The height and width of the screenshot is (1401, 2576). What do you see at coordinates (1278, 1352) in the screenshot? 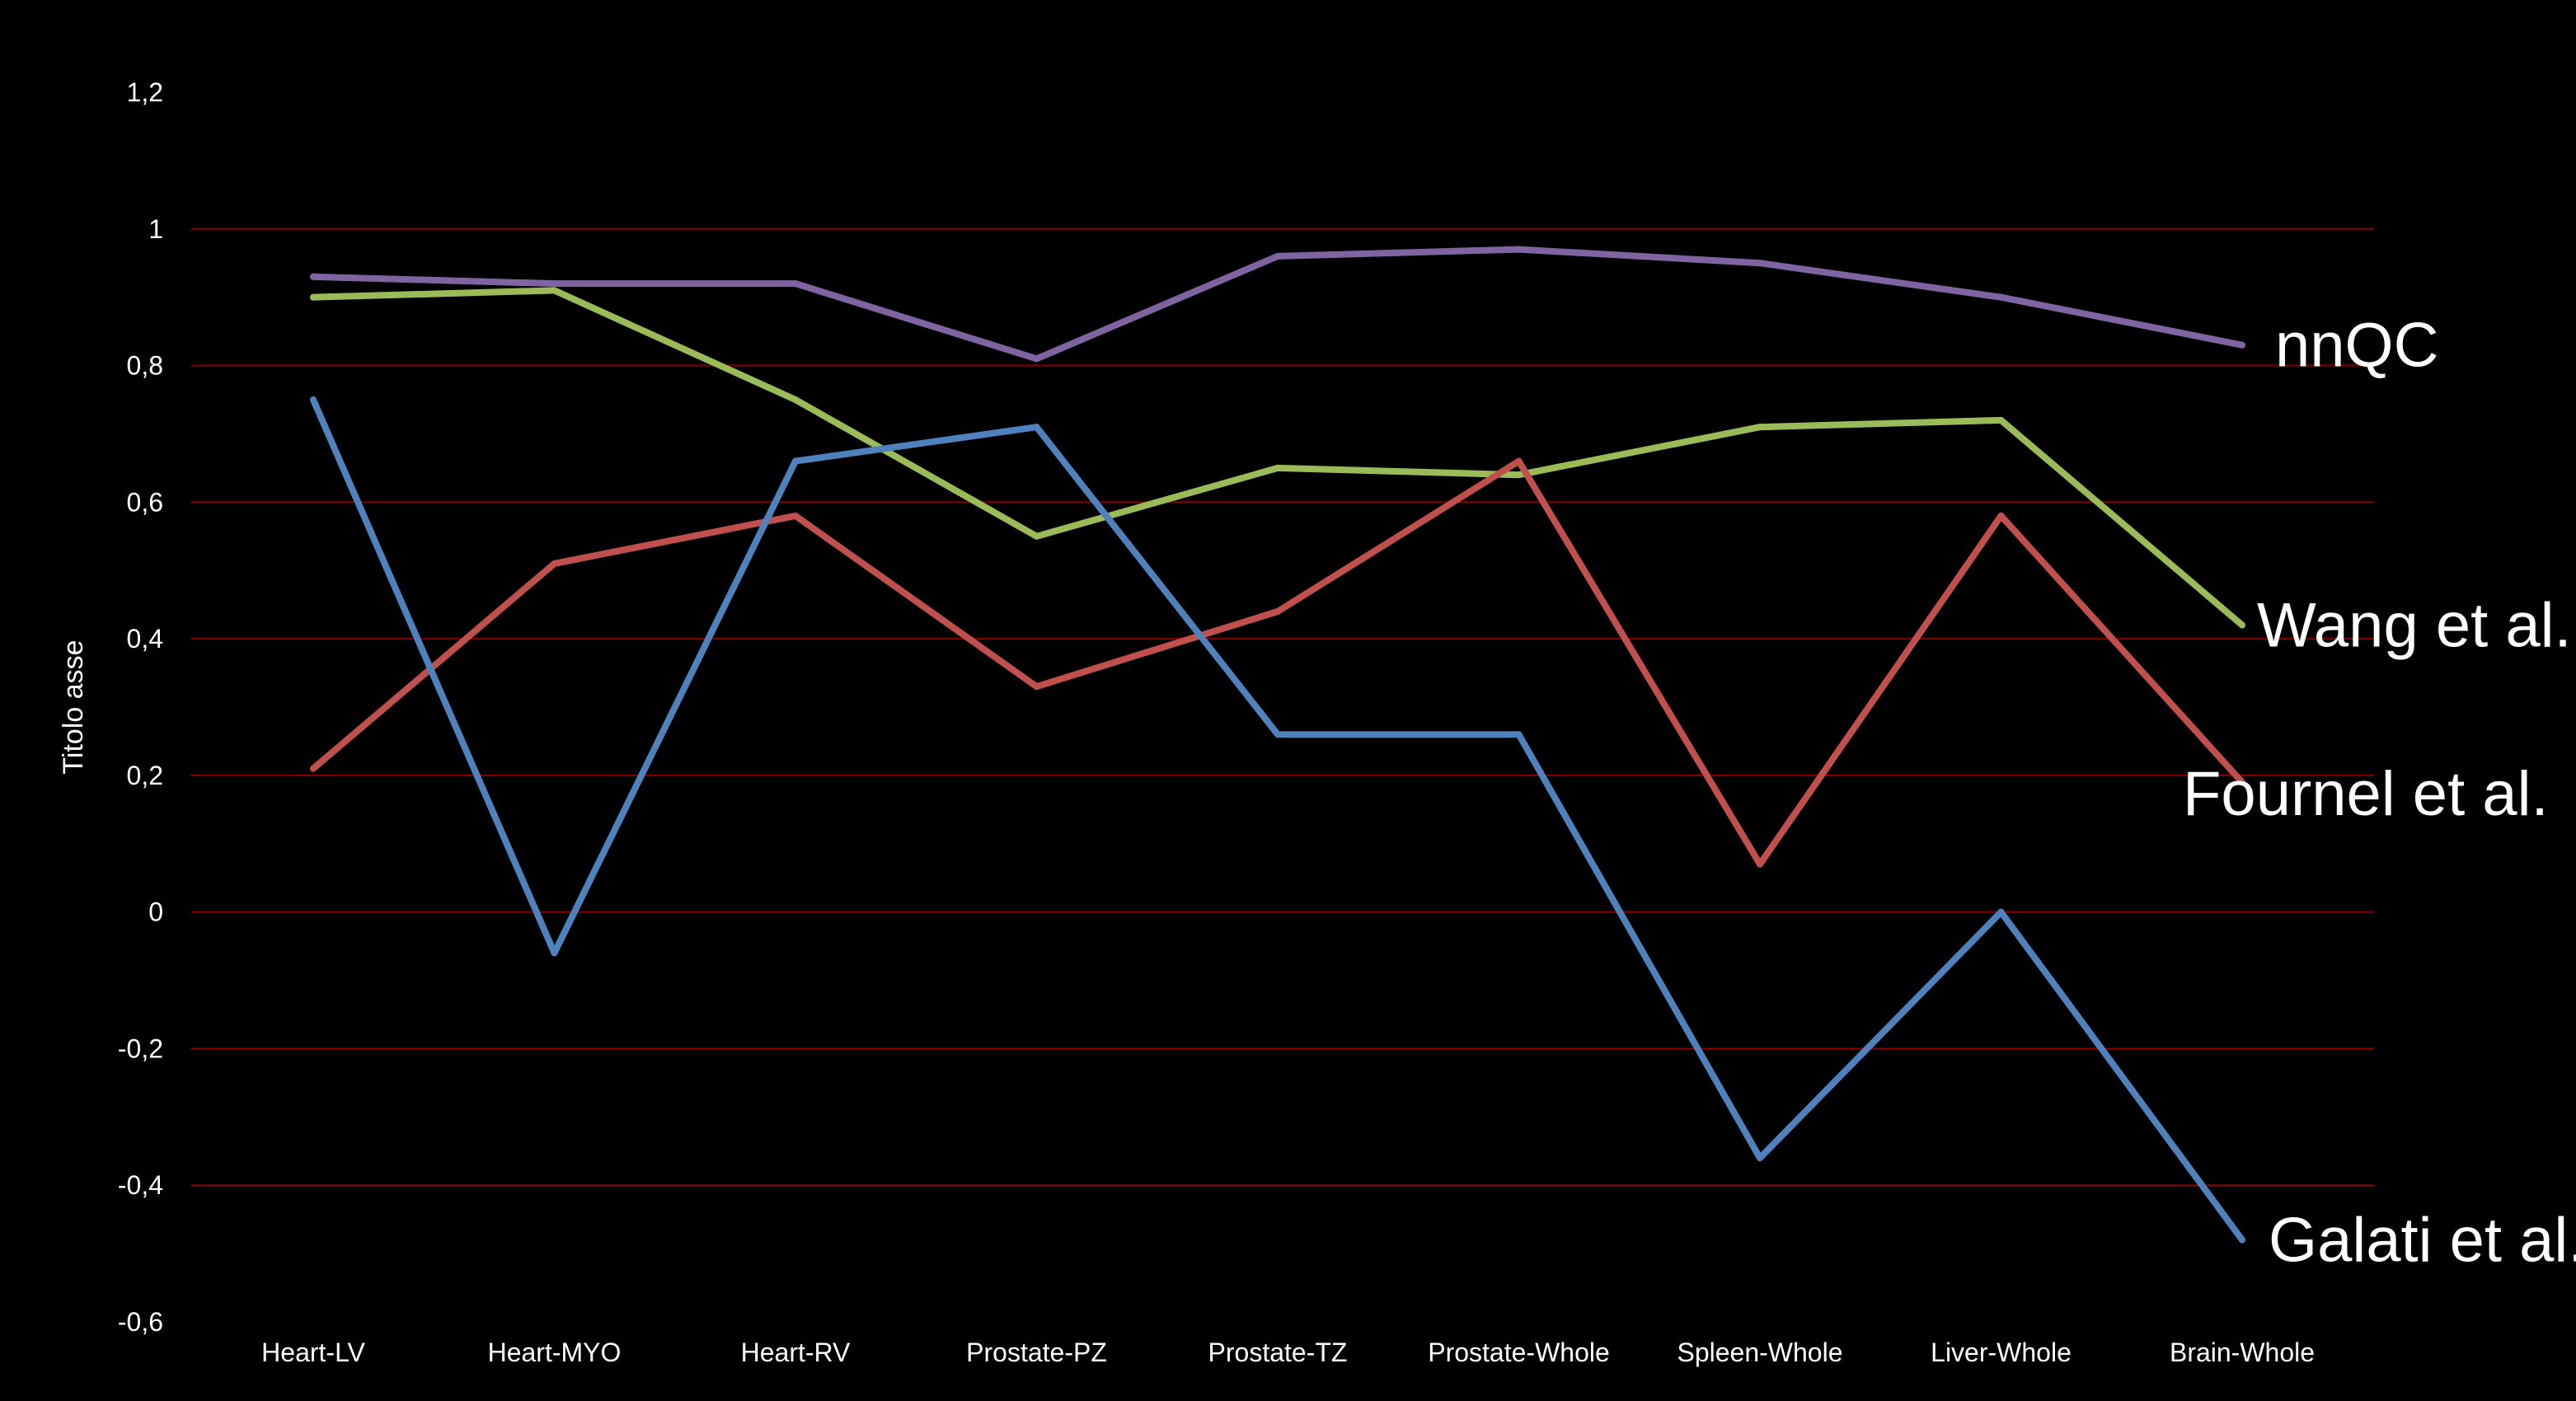
I see `x-tick-label: Prostate-TZ` at bounding box center [1278, 1352].